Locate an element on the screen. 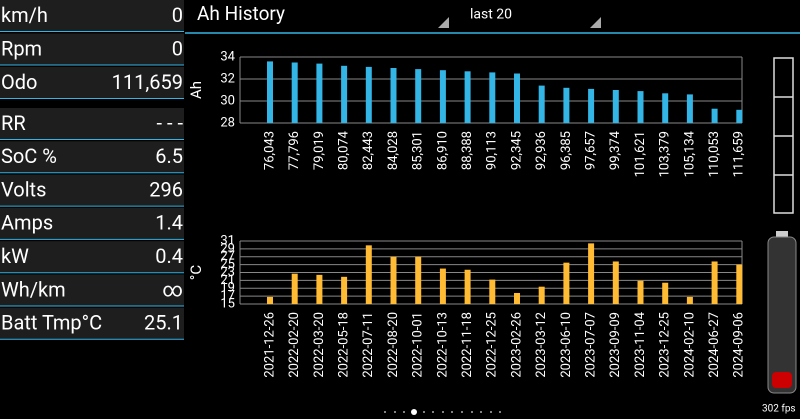 Image resolution: width=800 pixels, height=419 pixels. row-label: km/h is located at coordinates (24, 15).